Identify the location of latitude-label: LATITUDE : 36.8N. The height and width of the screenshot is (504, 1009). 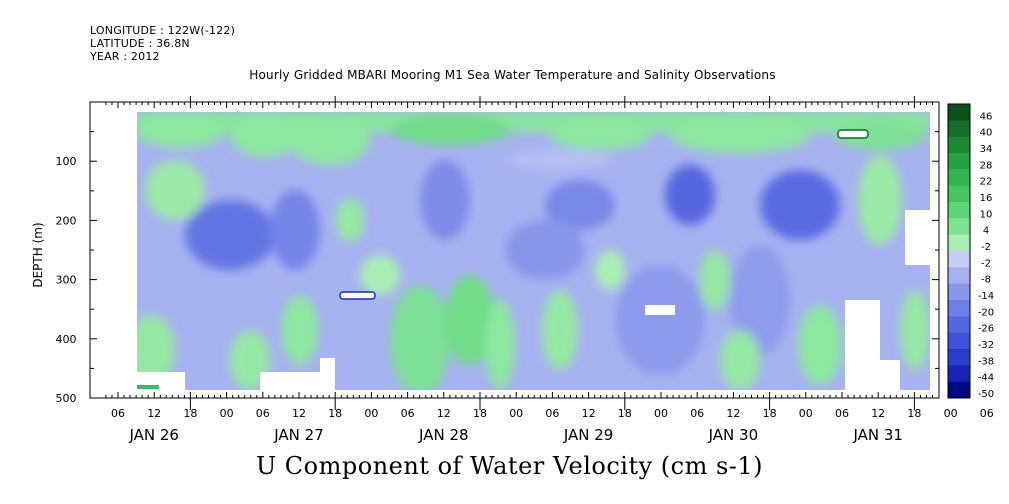
(140, 43).